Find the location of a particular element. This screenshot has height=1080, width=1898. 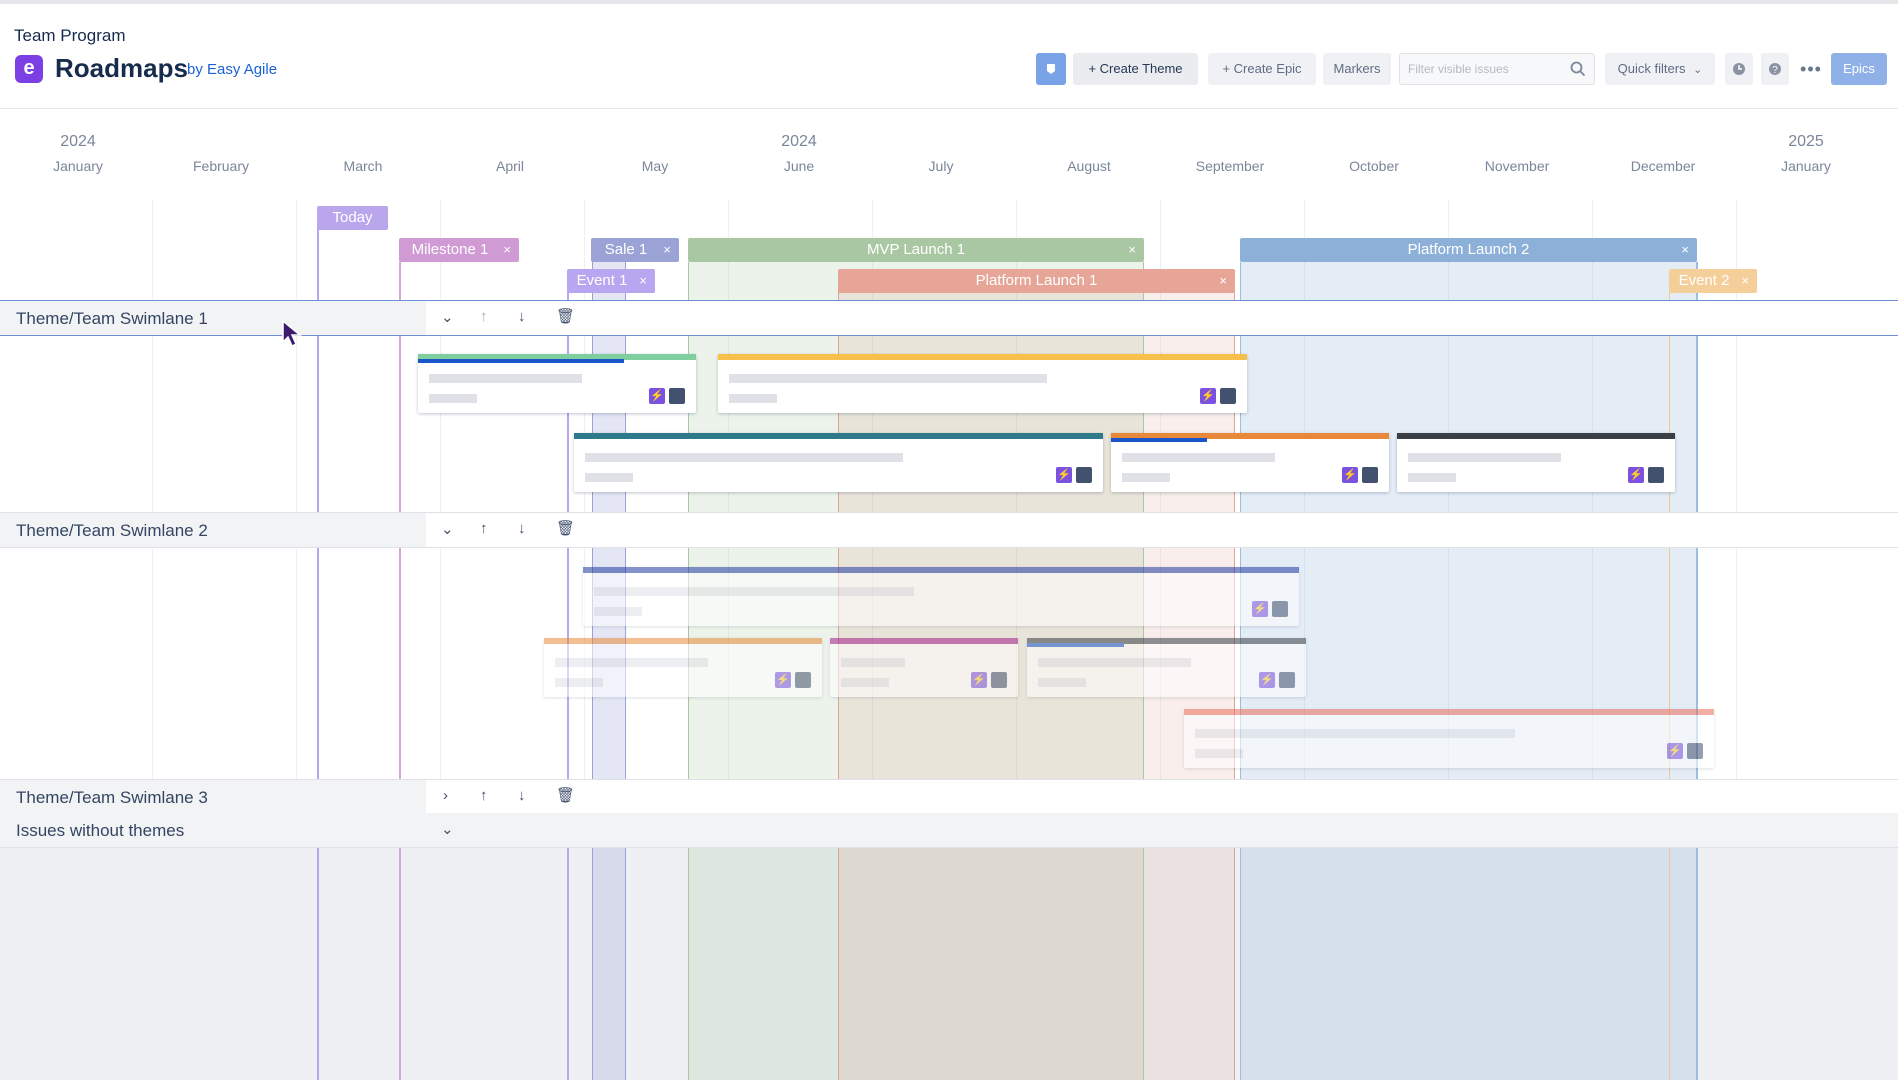

filter-input-field is located at coordinates (1488, 69).